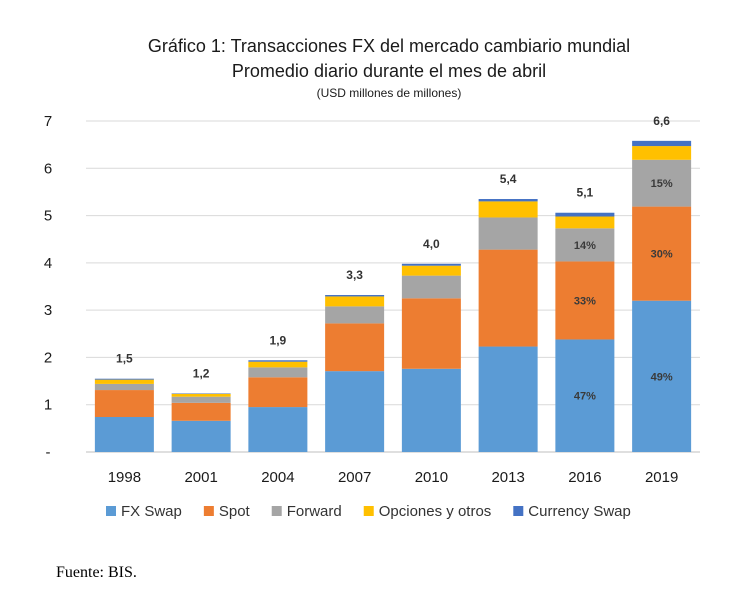  Describe the element at coordinates (508, 179) in the screenshot. I see `bar-total-label: 5,4` at that location.